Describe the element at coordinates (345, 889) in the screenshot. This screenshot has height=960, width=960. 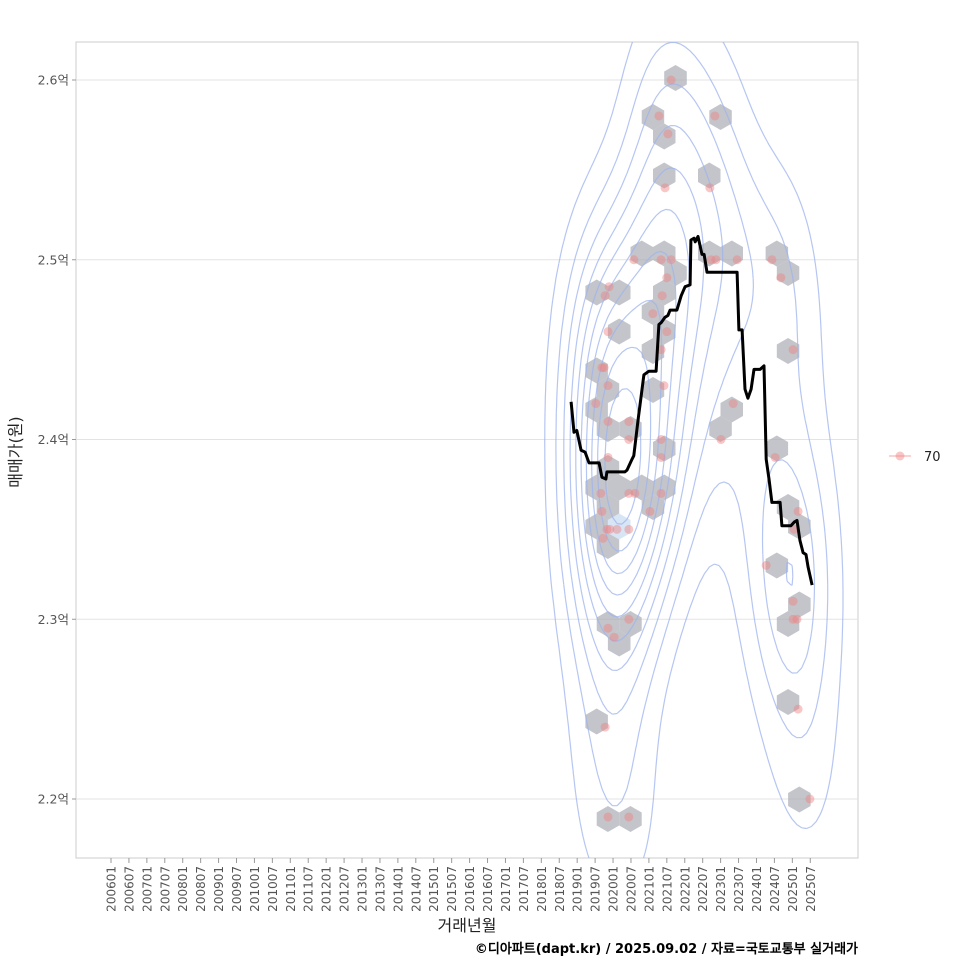
I see `x-tick-label: 201207` at that location.